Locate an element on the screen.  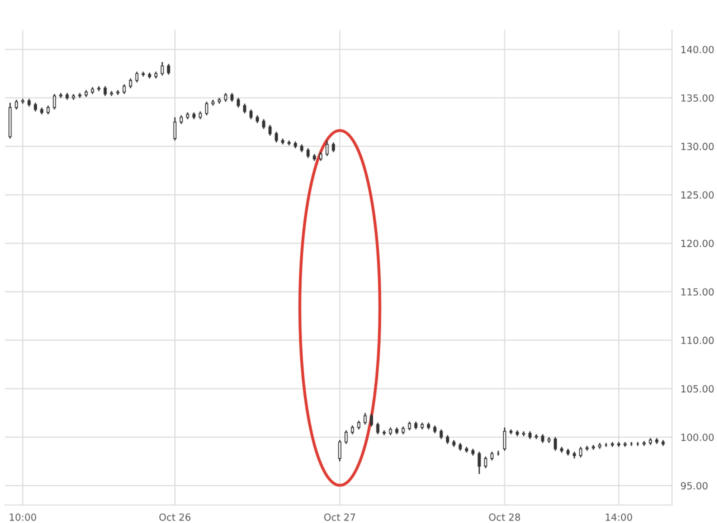
y-tick-label: 140.00 is located at coordinates (697, 50).